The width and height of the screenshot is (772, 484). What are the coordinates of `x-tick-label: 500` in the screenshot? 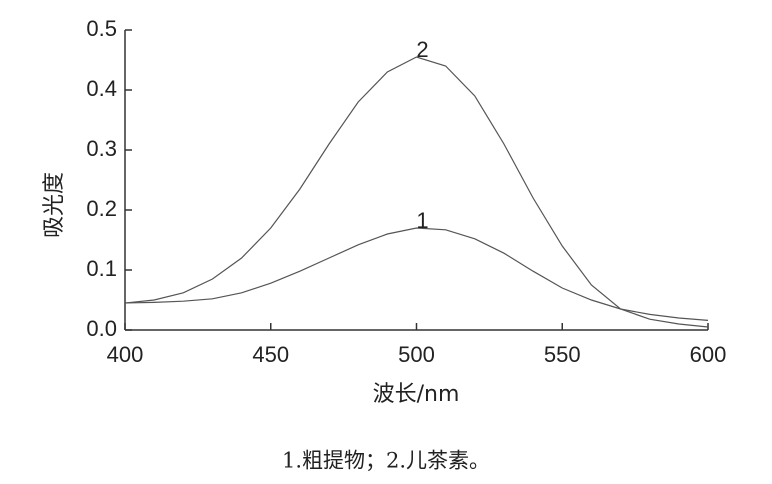 It's located at (416, 354).